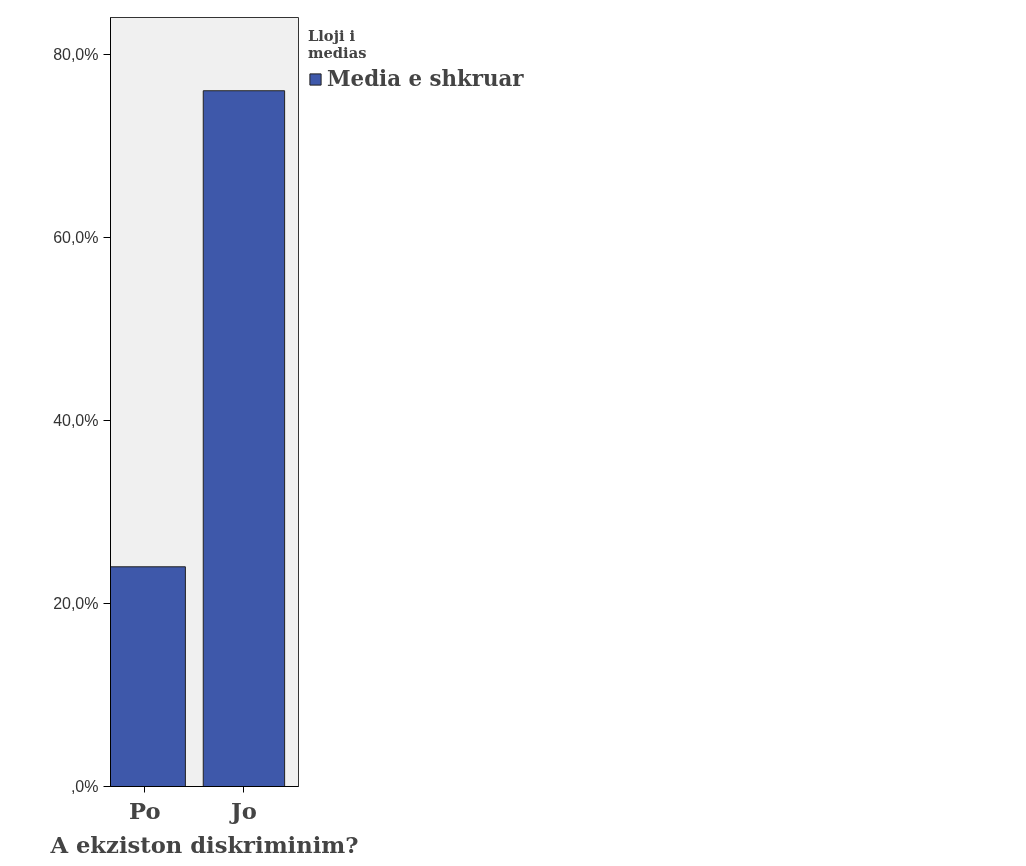  Describe the element at coordinates (243, 810) in the screenshot. I see `x-tick-label: Jo` at that location.